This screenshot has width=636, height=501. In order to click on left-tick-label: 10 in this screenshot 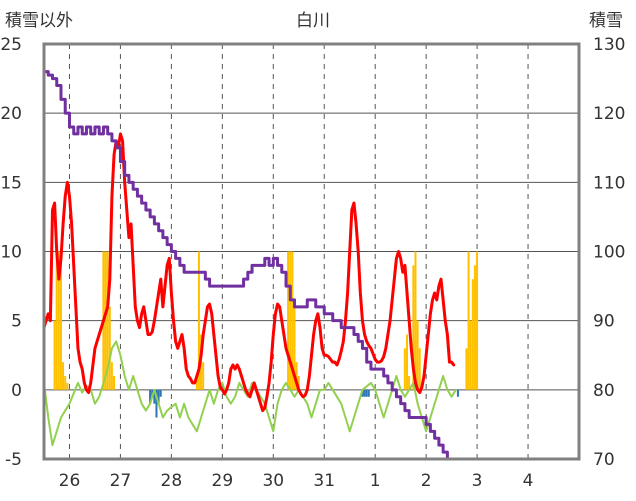, I will do `click(11, 253)`.